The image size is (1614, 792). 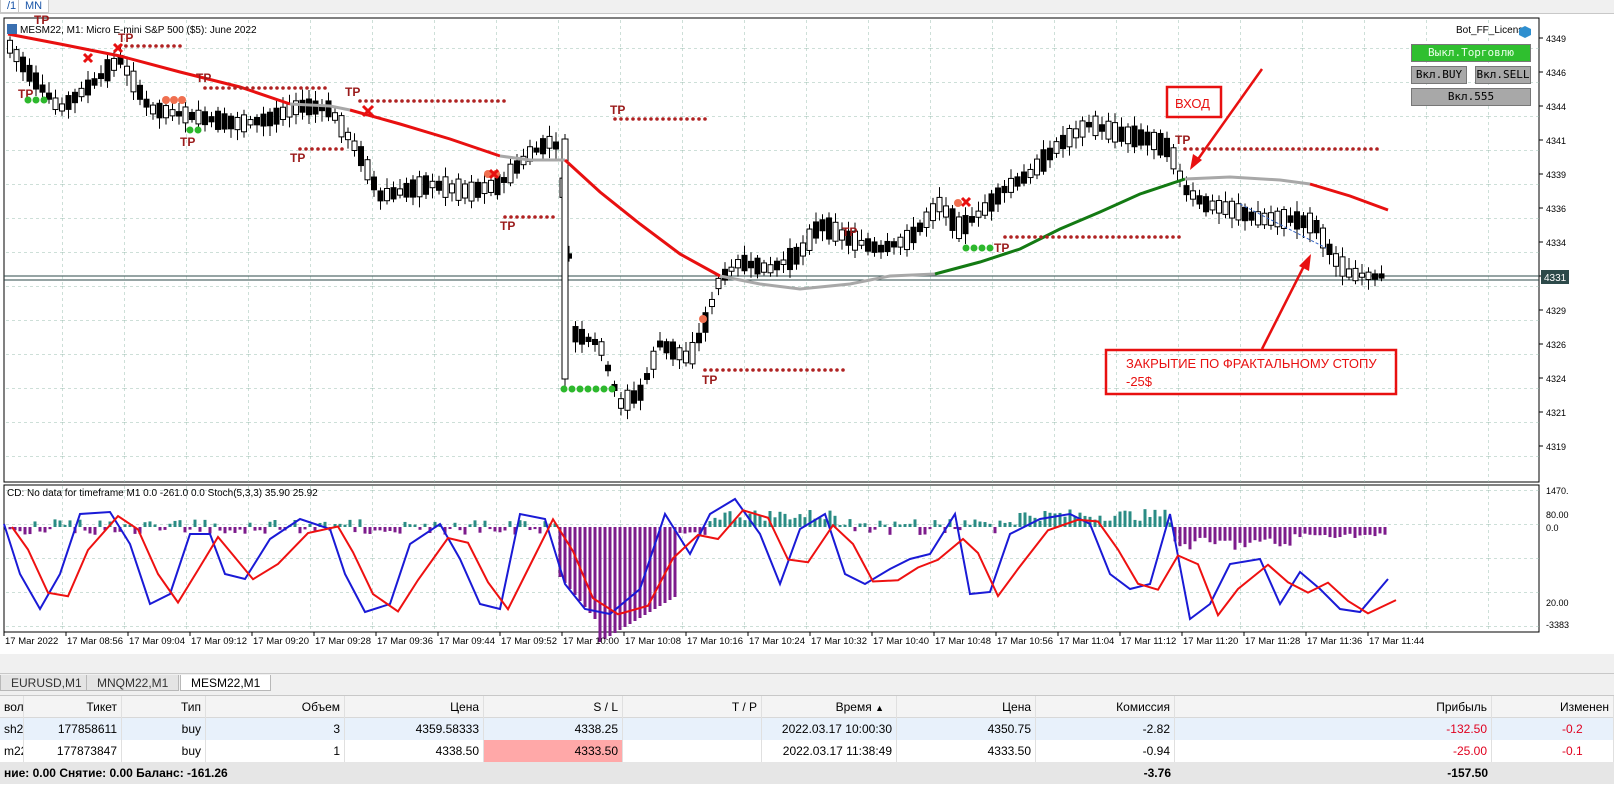 I want to click on time-axis-label: 17 Mar 10:56, so click(x=1025, y=641).